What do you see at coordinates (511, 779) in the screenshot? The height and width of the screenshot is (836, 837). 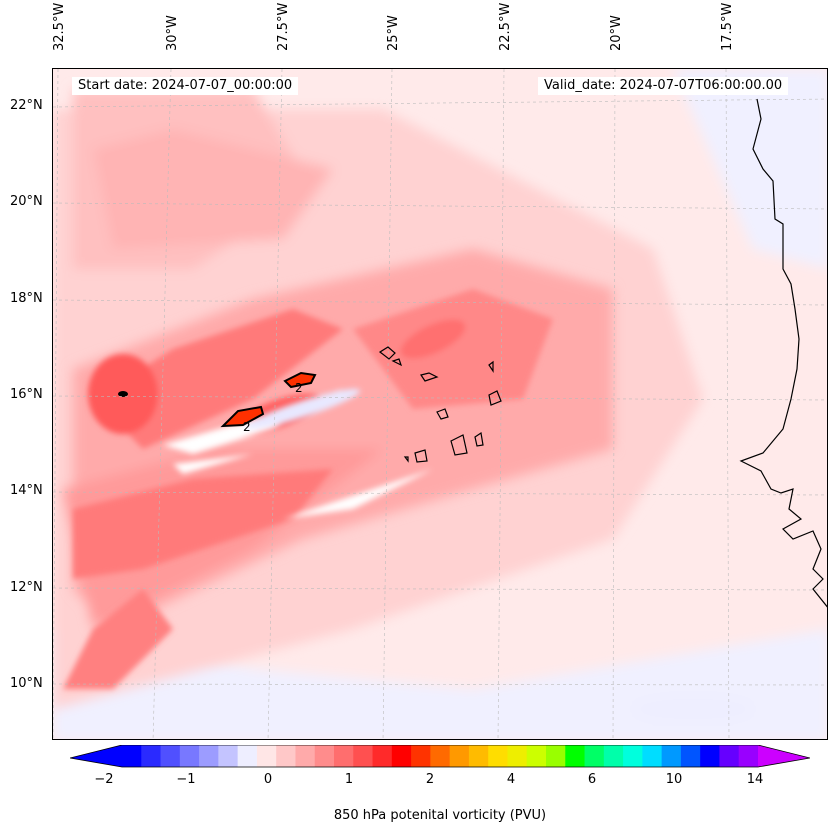 I see `colorbar-tick: 4` at bounding box center [511, 779].